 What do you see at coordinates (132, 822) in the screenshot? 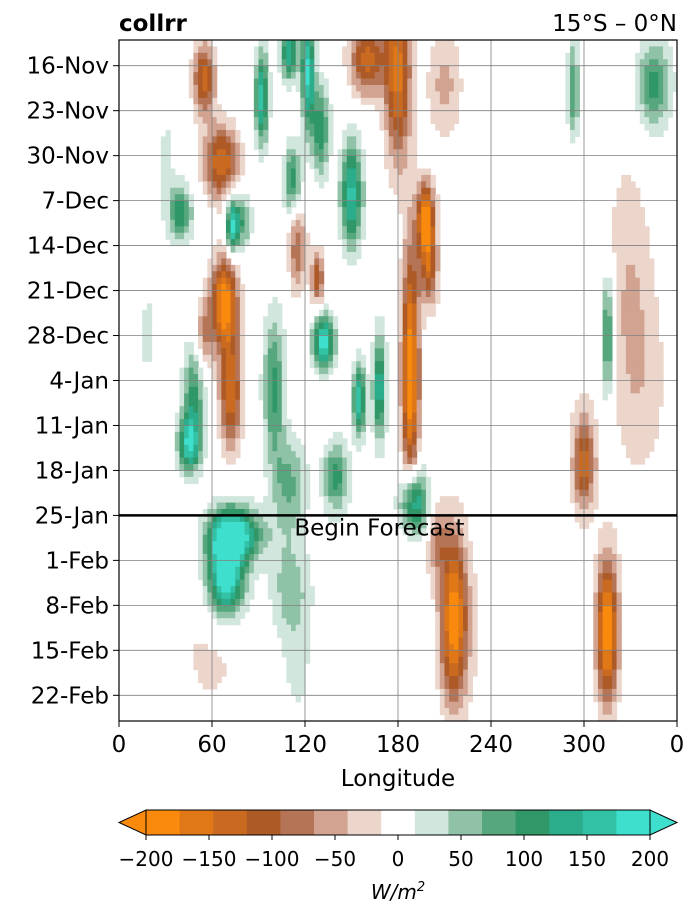
I see `colorbar-under-arrow` at bounding box center [132, 822].